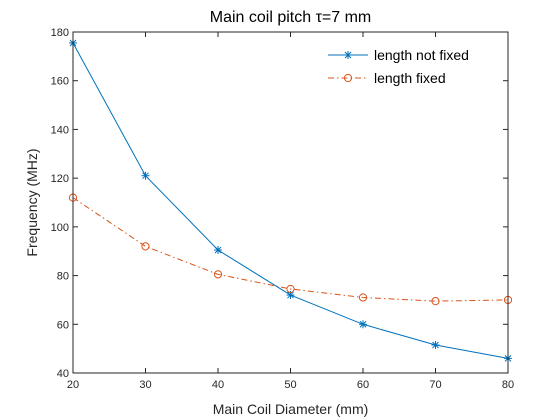 Image resolution: width=560 pixels, height=420 pixels. I want to click on legend-label: length not fixed, so click(421, 55).